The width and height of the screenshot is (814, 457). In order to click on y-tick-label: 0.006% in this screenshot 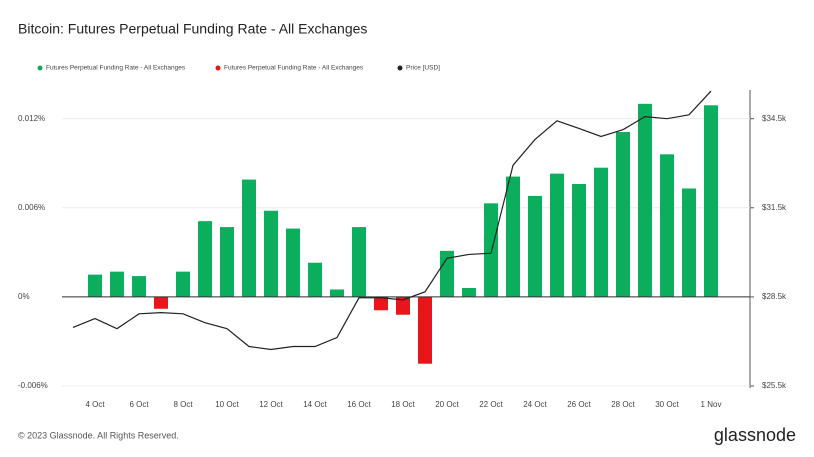, I will do `click(31, 207)`.